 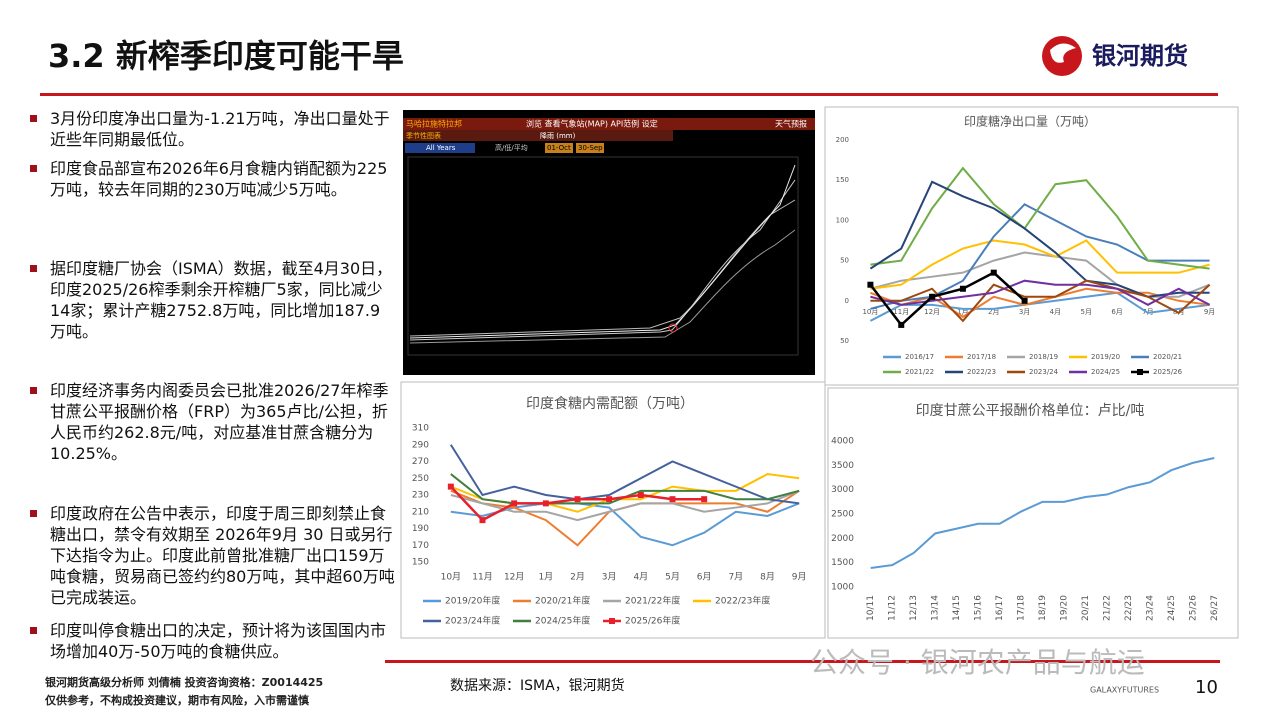 I want to click on terminal-text: 马哈拉施特拉邦, so click(x=434, y=124).